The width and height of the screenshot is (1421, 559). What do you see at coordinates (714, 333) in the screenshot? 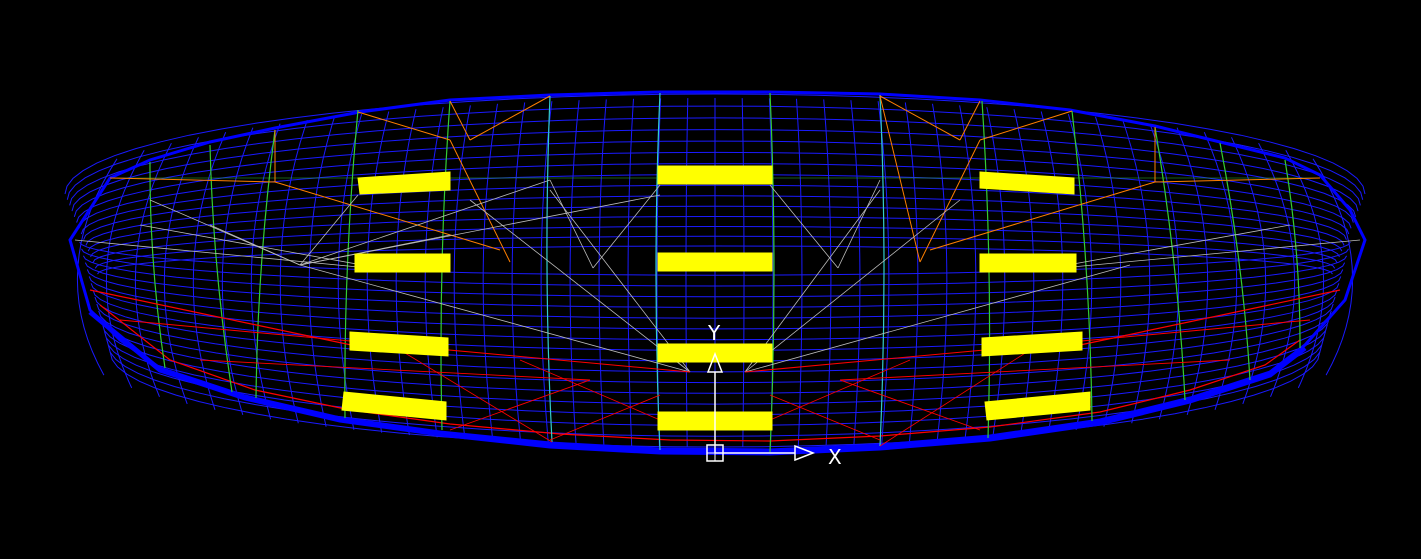
I see `ucs-y-label: Y` at bounding box center [714, 333].